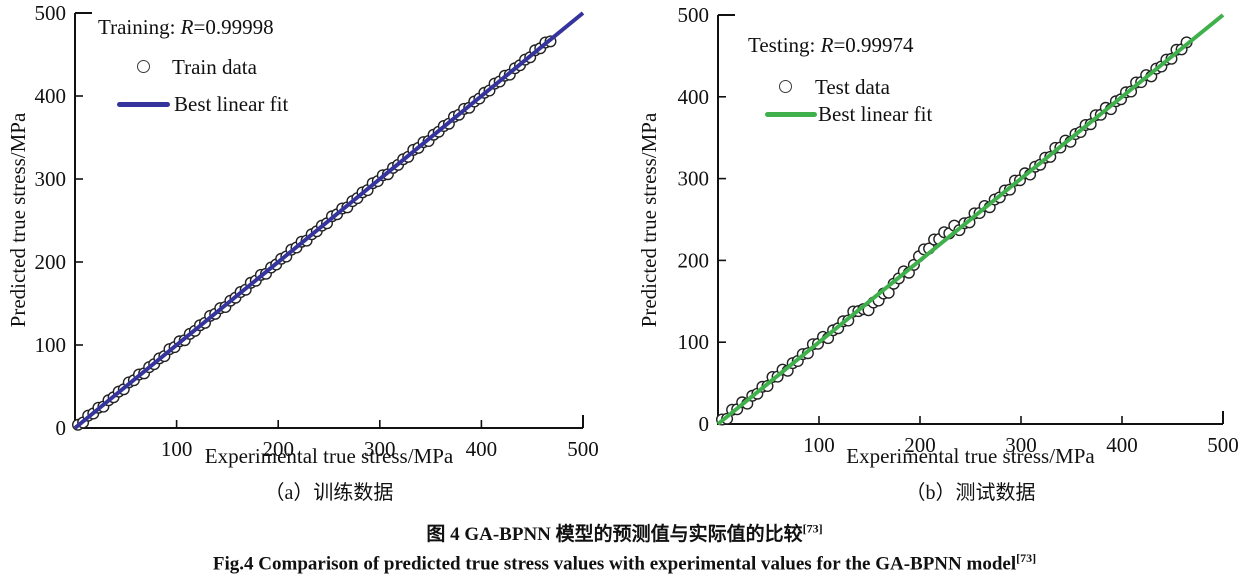 The image size is (1249, 586). I want to click on test-data-legend-label: Test data, so click(852, 87).